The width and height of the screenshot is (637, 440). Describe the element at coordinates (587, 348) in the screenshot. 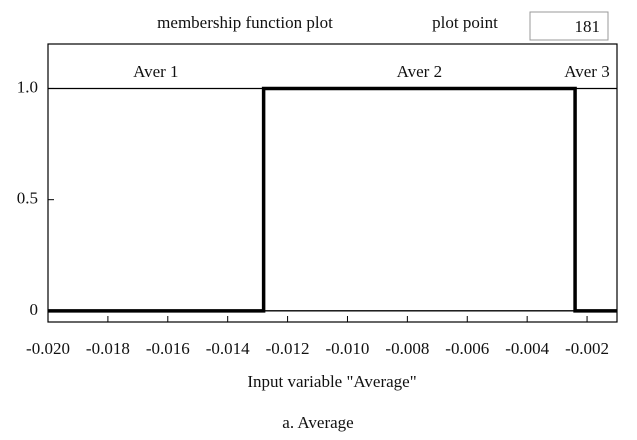

I see `x-tick-label: -0.002` at that location.